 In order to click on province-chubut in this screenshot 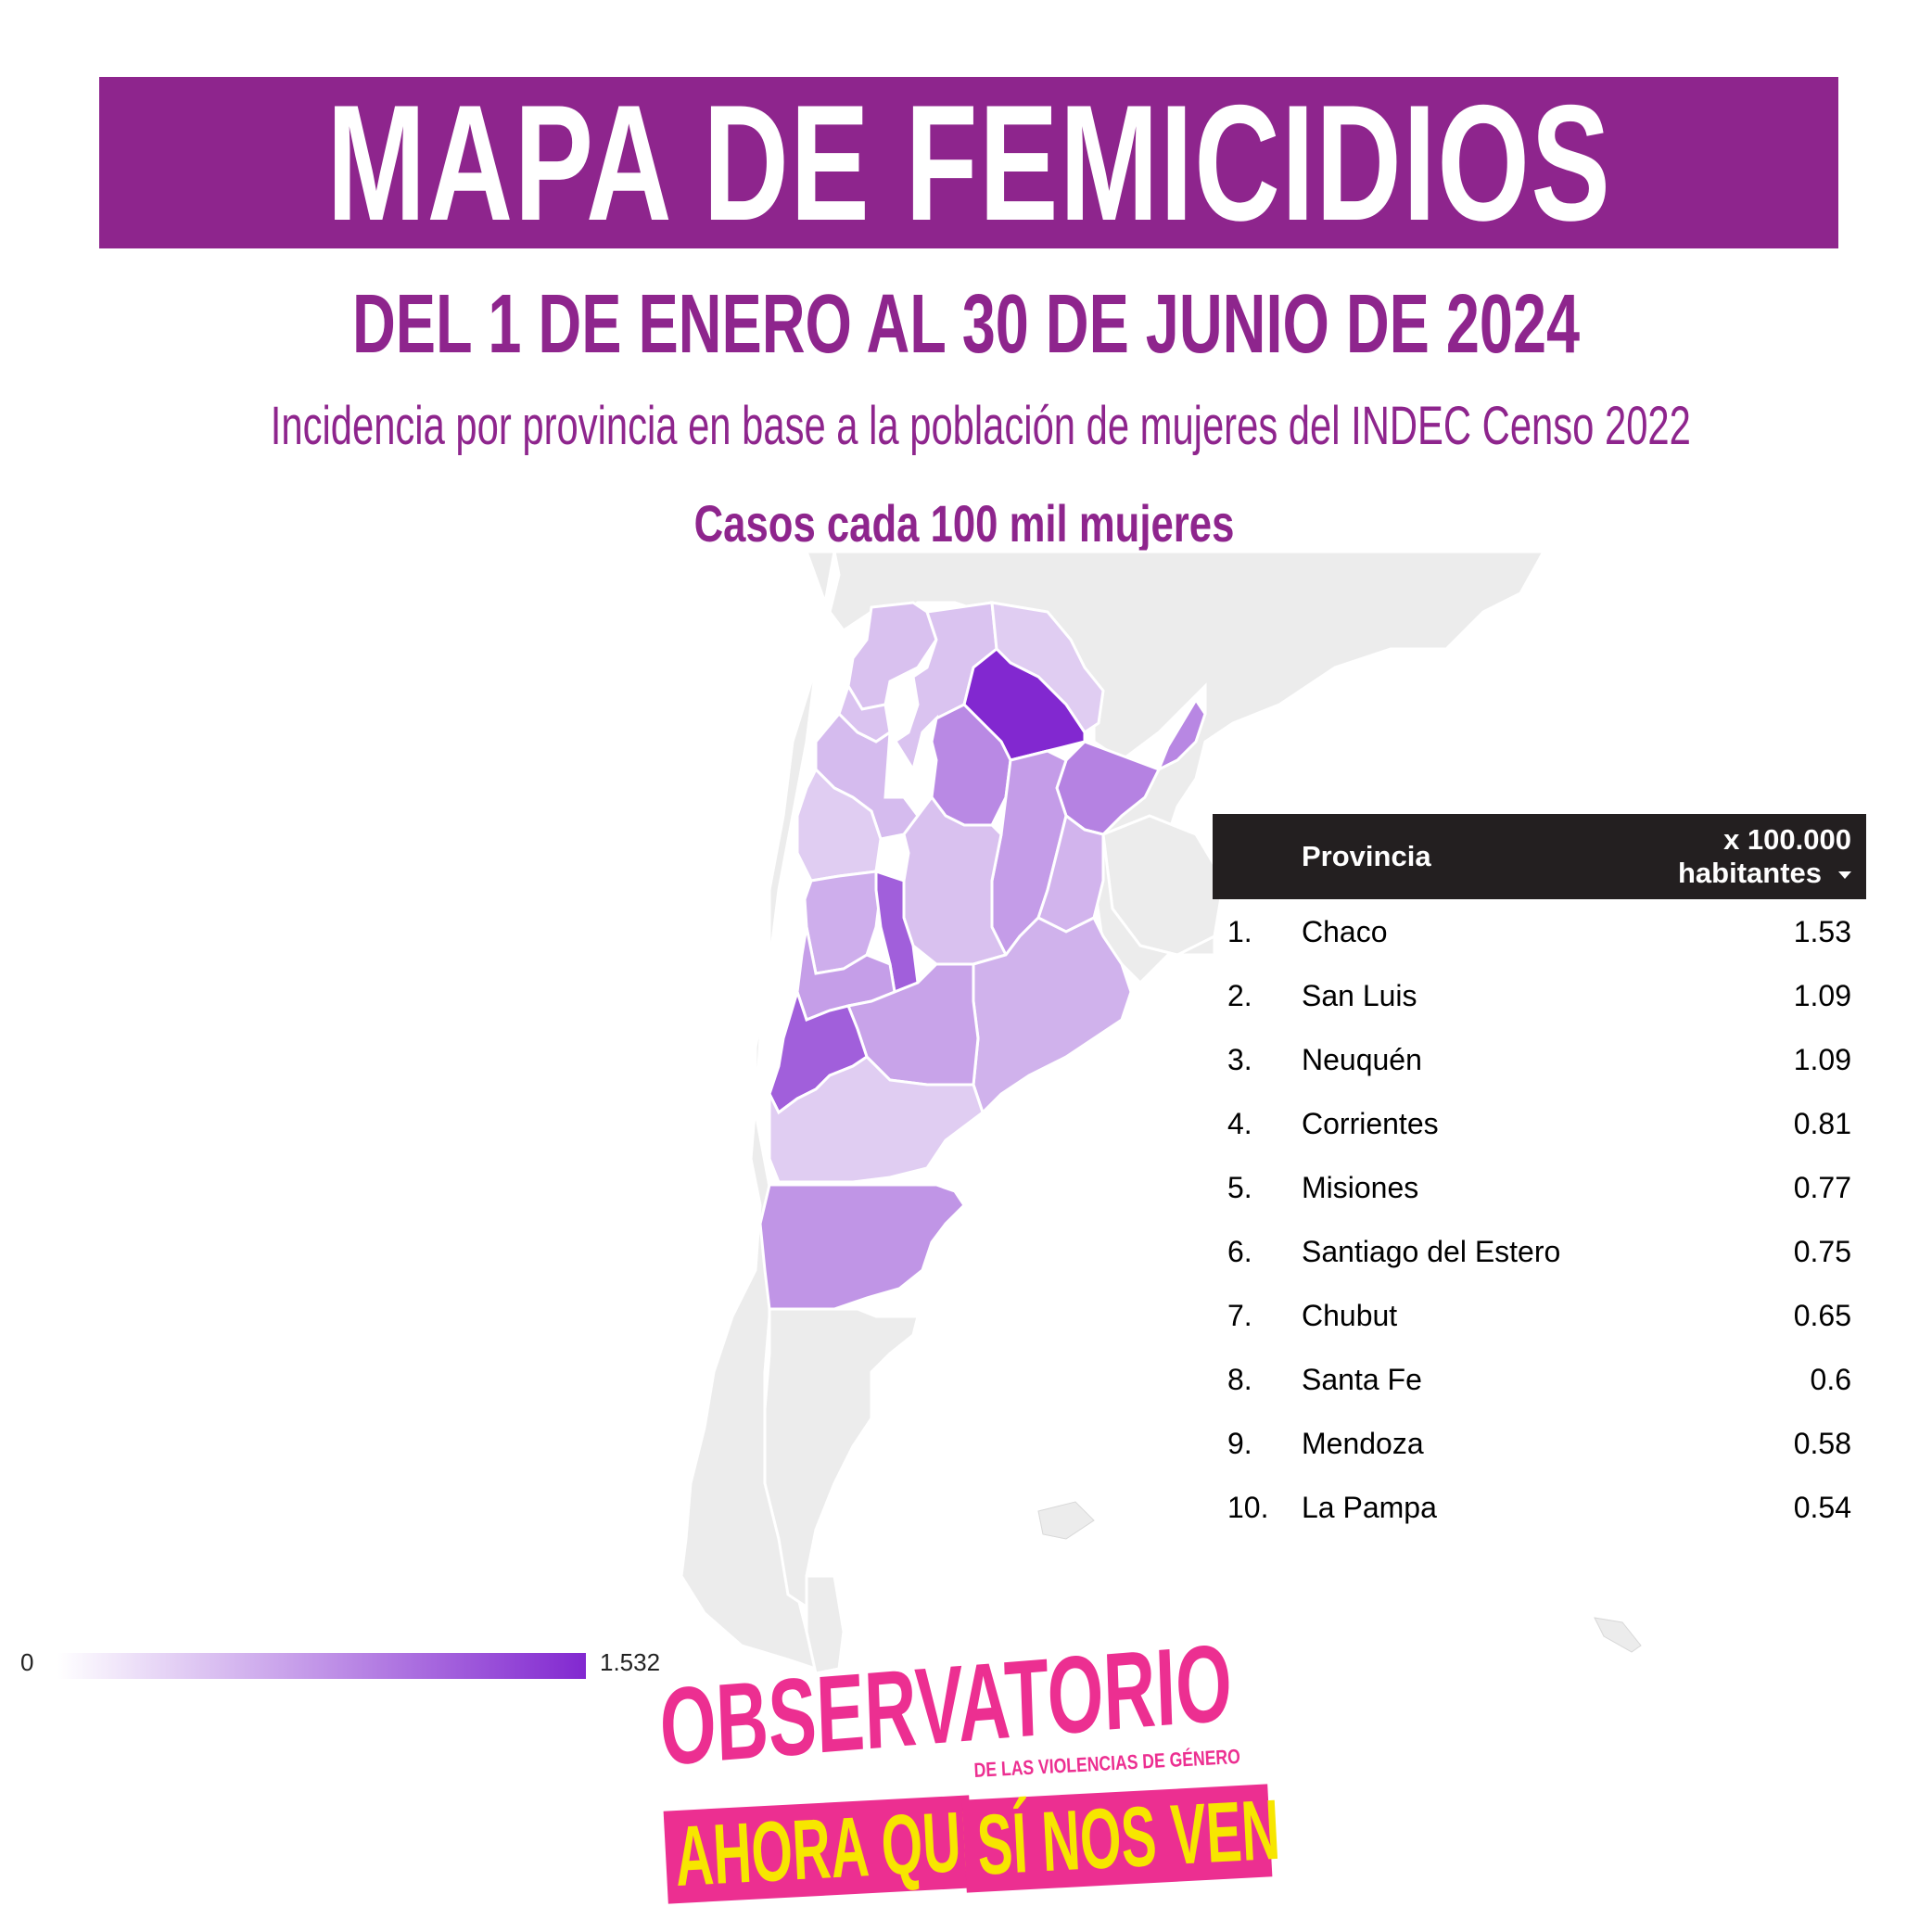, I will do `click(862, 1247)`.